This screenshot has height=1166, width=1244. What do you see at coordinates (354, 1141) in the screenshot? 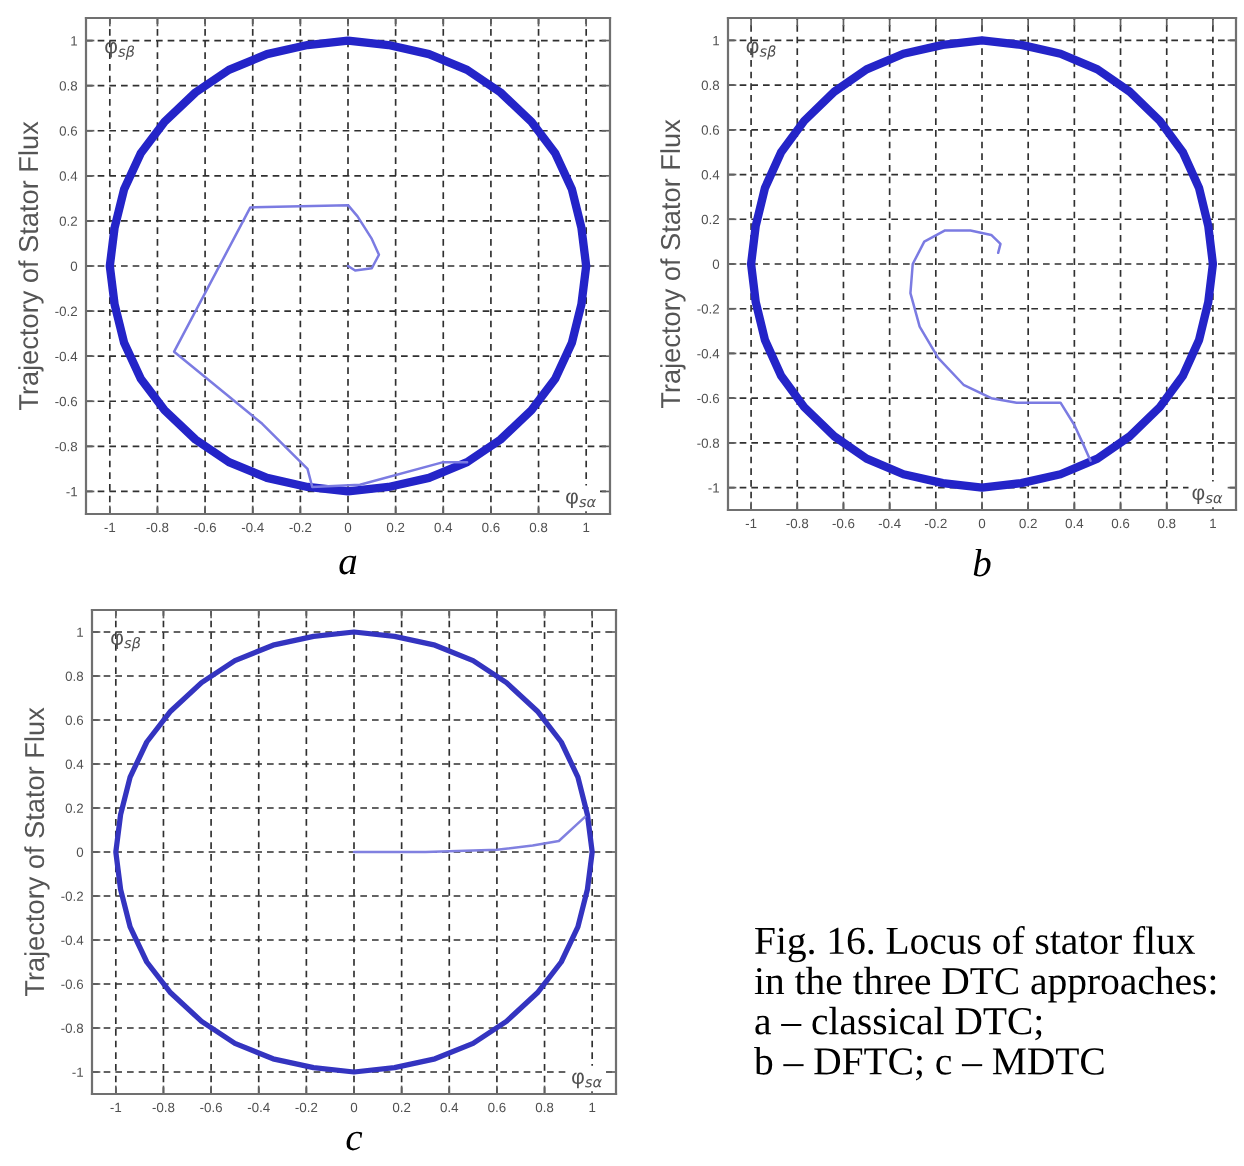
I see `text: c` at bounding box center [354, 1141].